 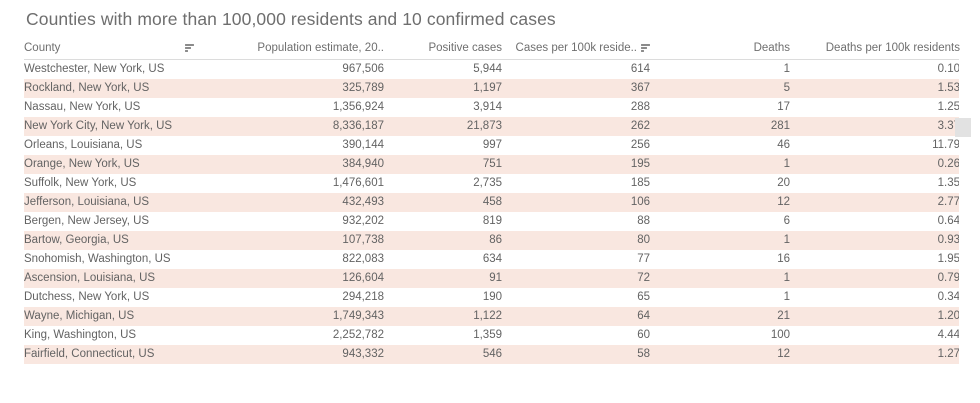 I want to click on vertical-scrollbar-track, so click(x=965, y=214).